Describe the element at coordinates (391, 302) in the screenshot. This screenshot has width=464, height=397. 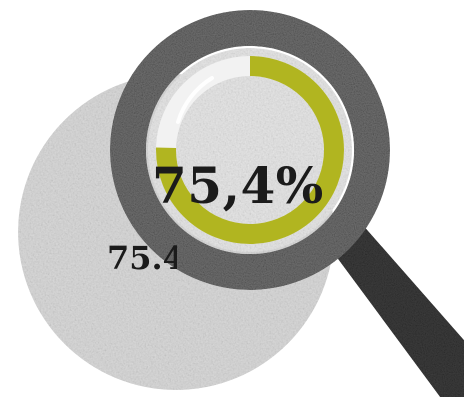
I see `magnifier-handle` at that location.